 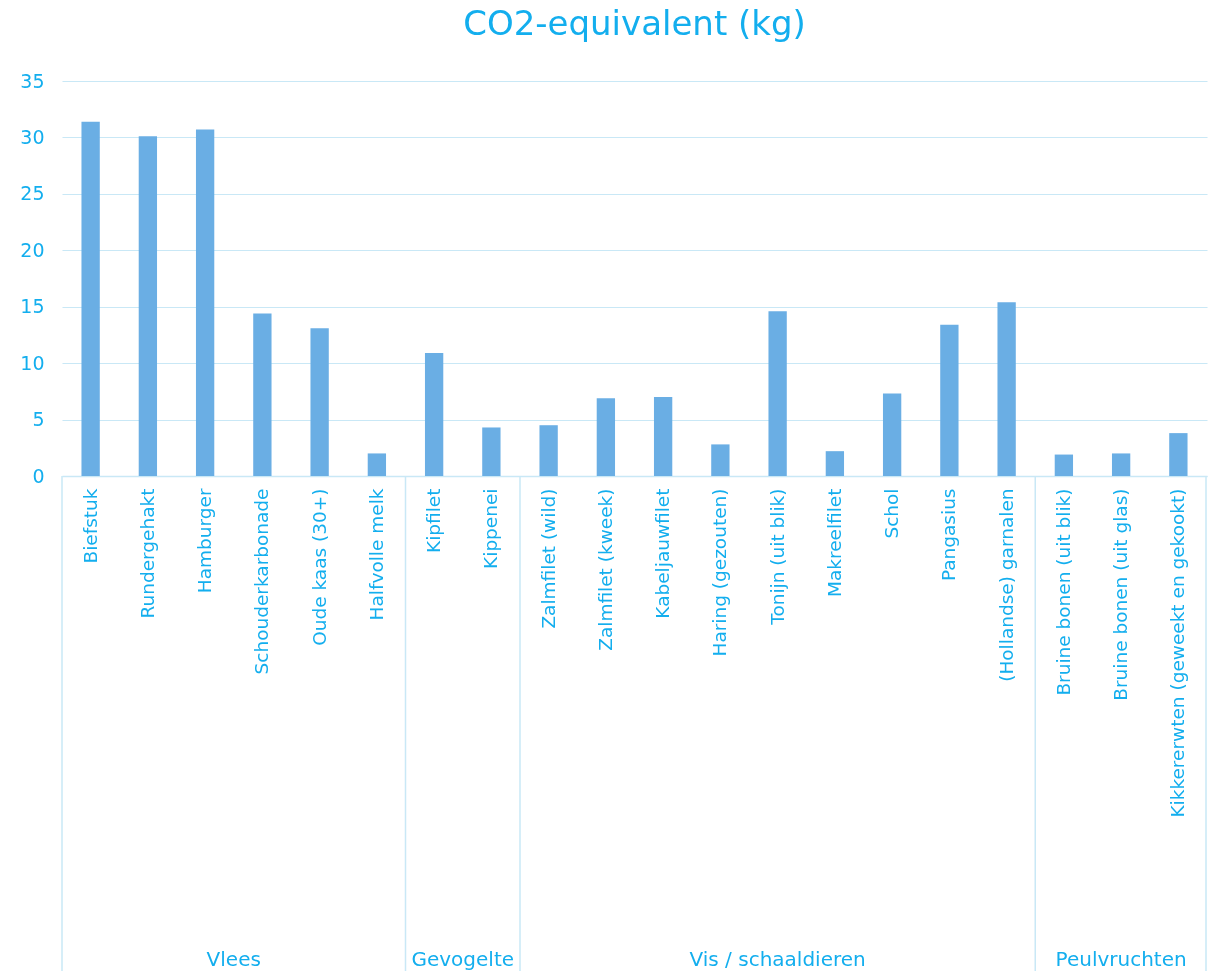 I want to click on text: Gevogelte, so click(x=463, y=959).